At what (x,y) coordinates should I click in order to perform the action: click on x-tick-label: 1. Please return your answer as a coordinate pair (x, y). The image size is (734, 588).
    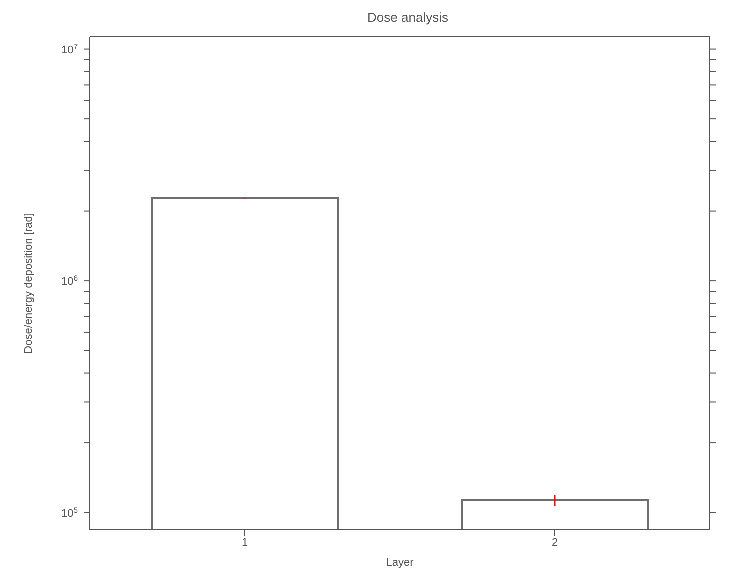
    Looking at the image, I should click on (245, 542).